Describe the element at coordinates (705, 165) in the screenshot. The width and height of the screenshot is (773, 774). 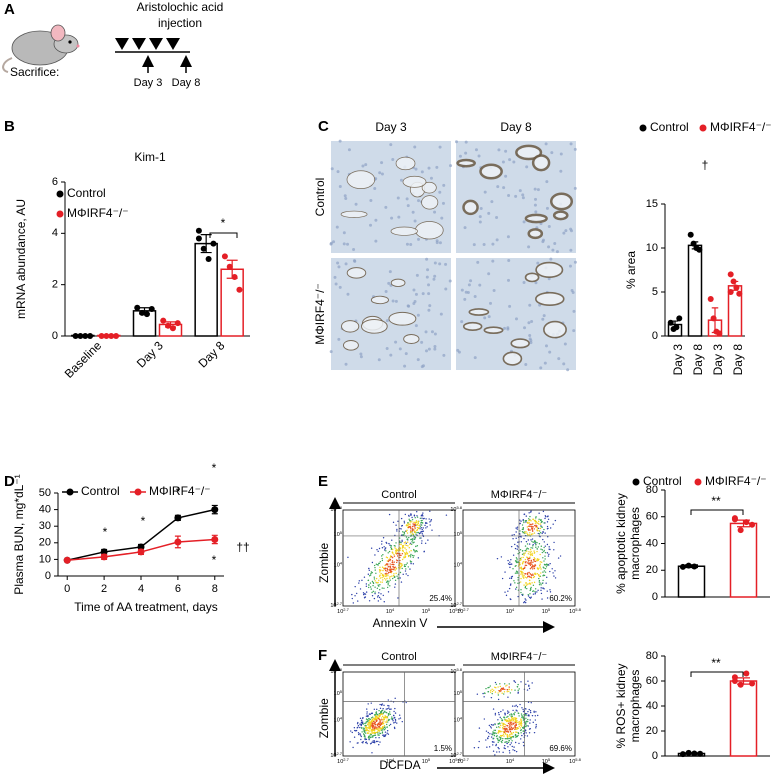
I see `annotation: †` at that location.